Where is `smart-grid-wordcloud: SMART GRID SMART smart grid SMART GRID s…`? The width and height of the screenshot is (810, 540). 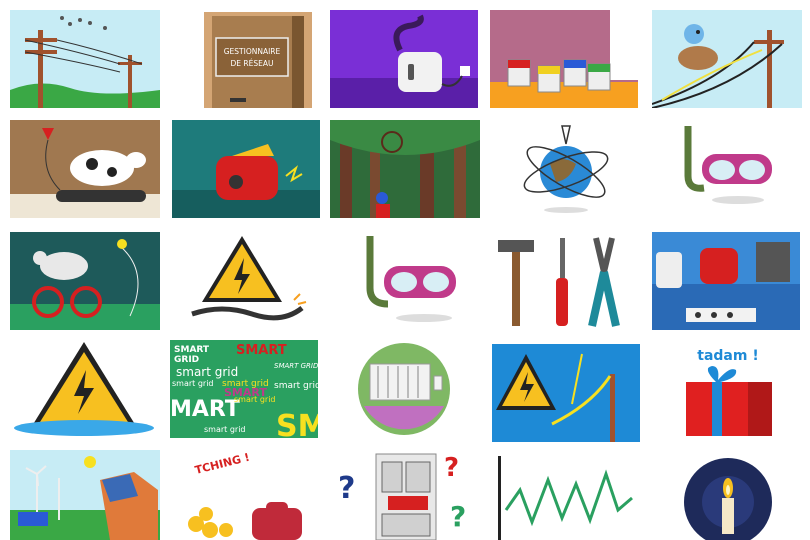 smart-grid-wordcloud: SMART GRID SMART smart grid SMART GRID s… is located at coordinates (244, 389).